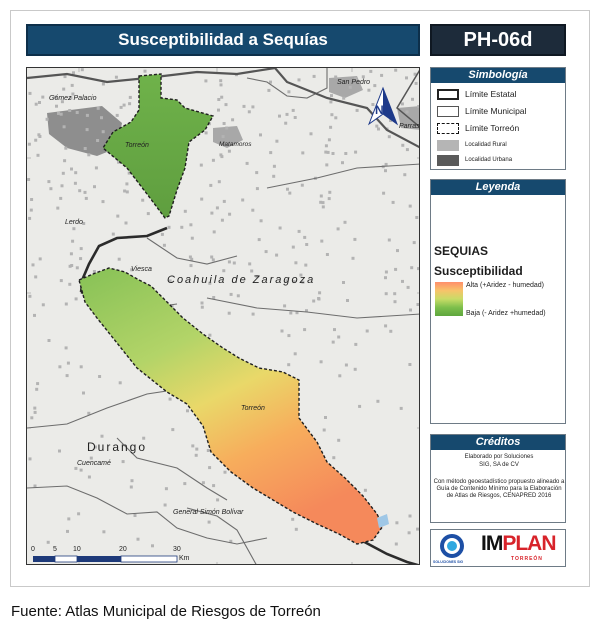 The width and height of the screenshot is (600, 630). What do you see at coordinates (448, 128) in the screenshot?
I see `torreon-boundary-icon` at bounding box center [448, 128].